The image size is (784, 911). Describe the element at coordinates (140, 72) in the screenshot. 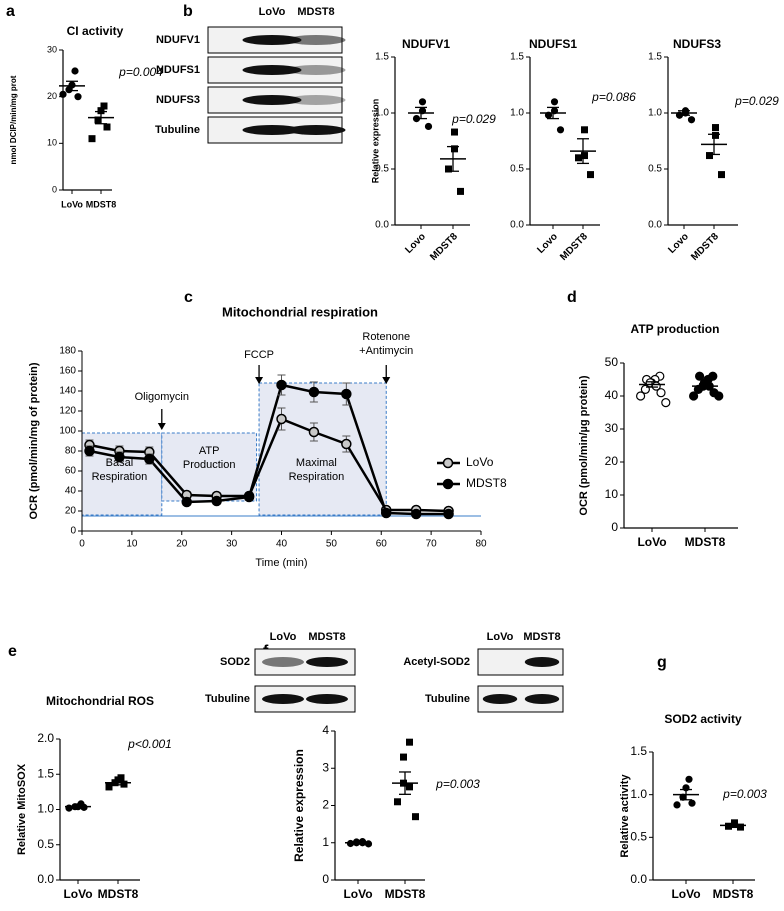

I see `p-value: p=0.004` at that location.